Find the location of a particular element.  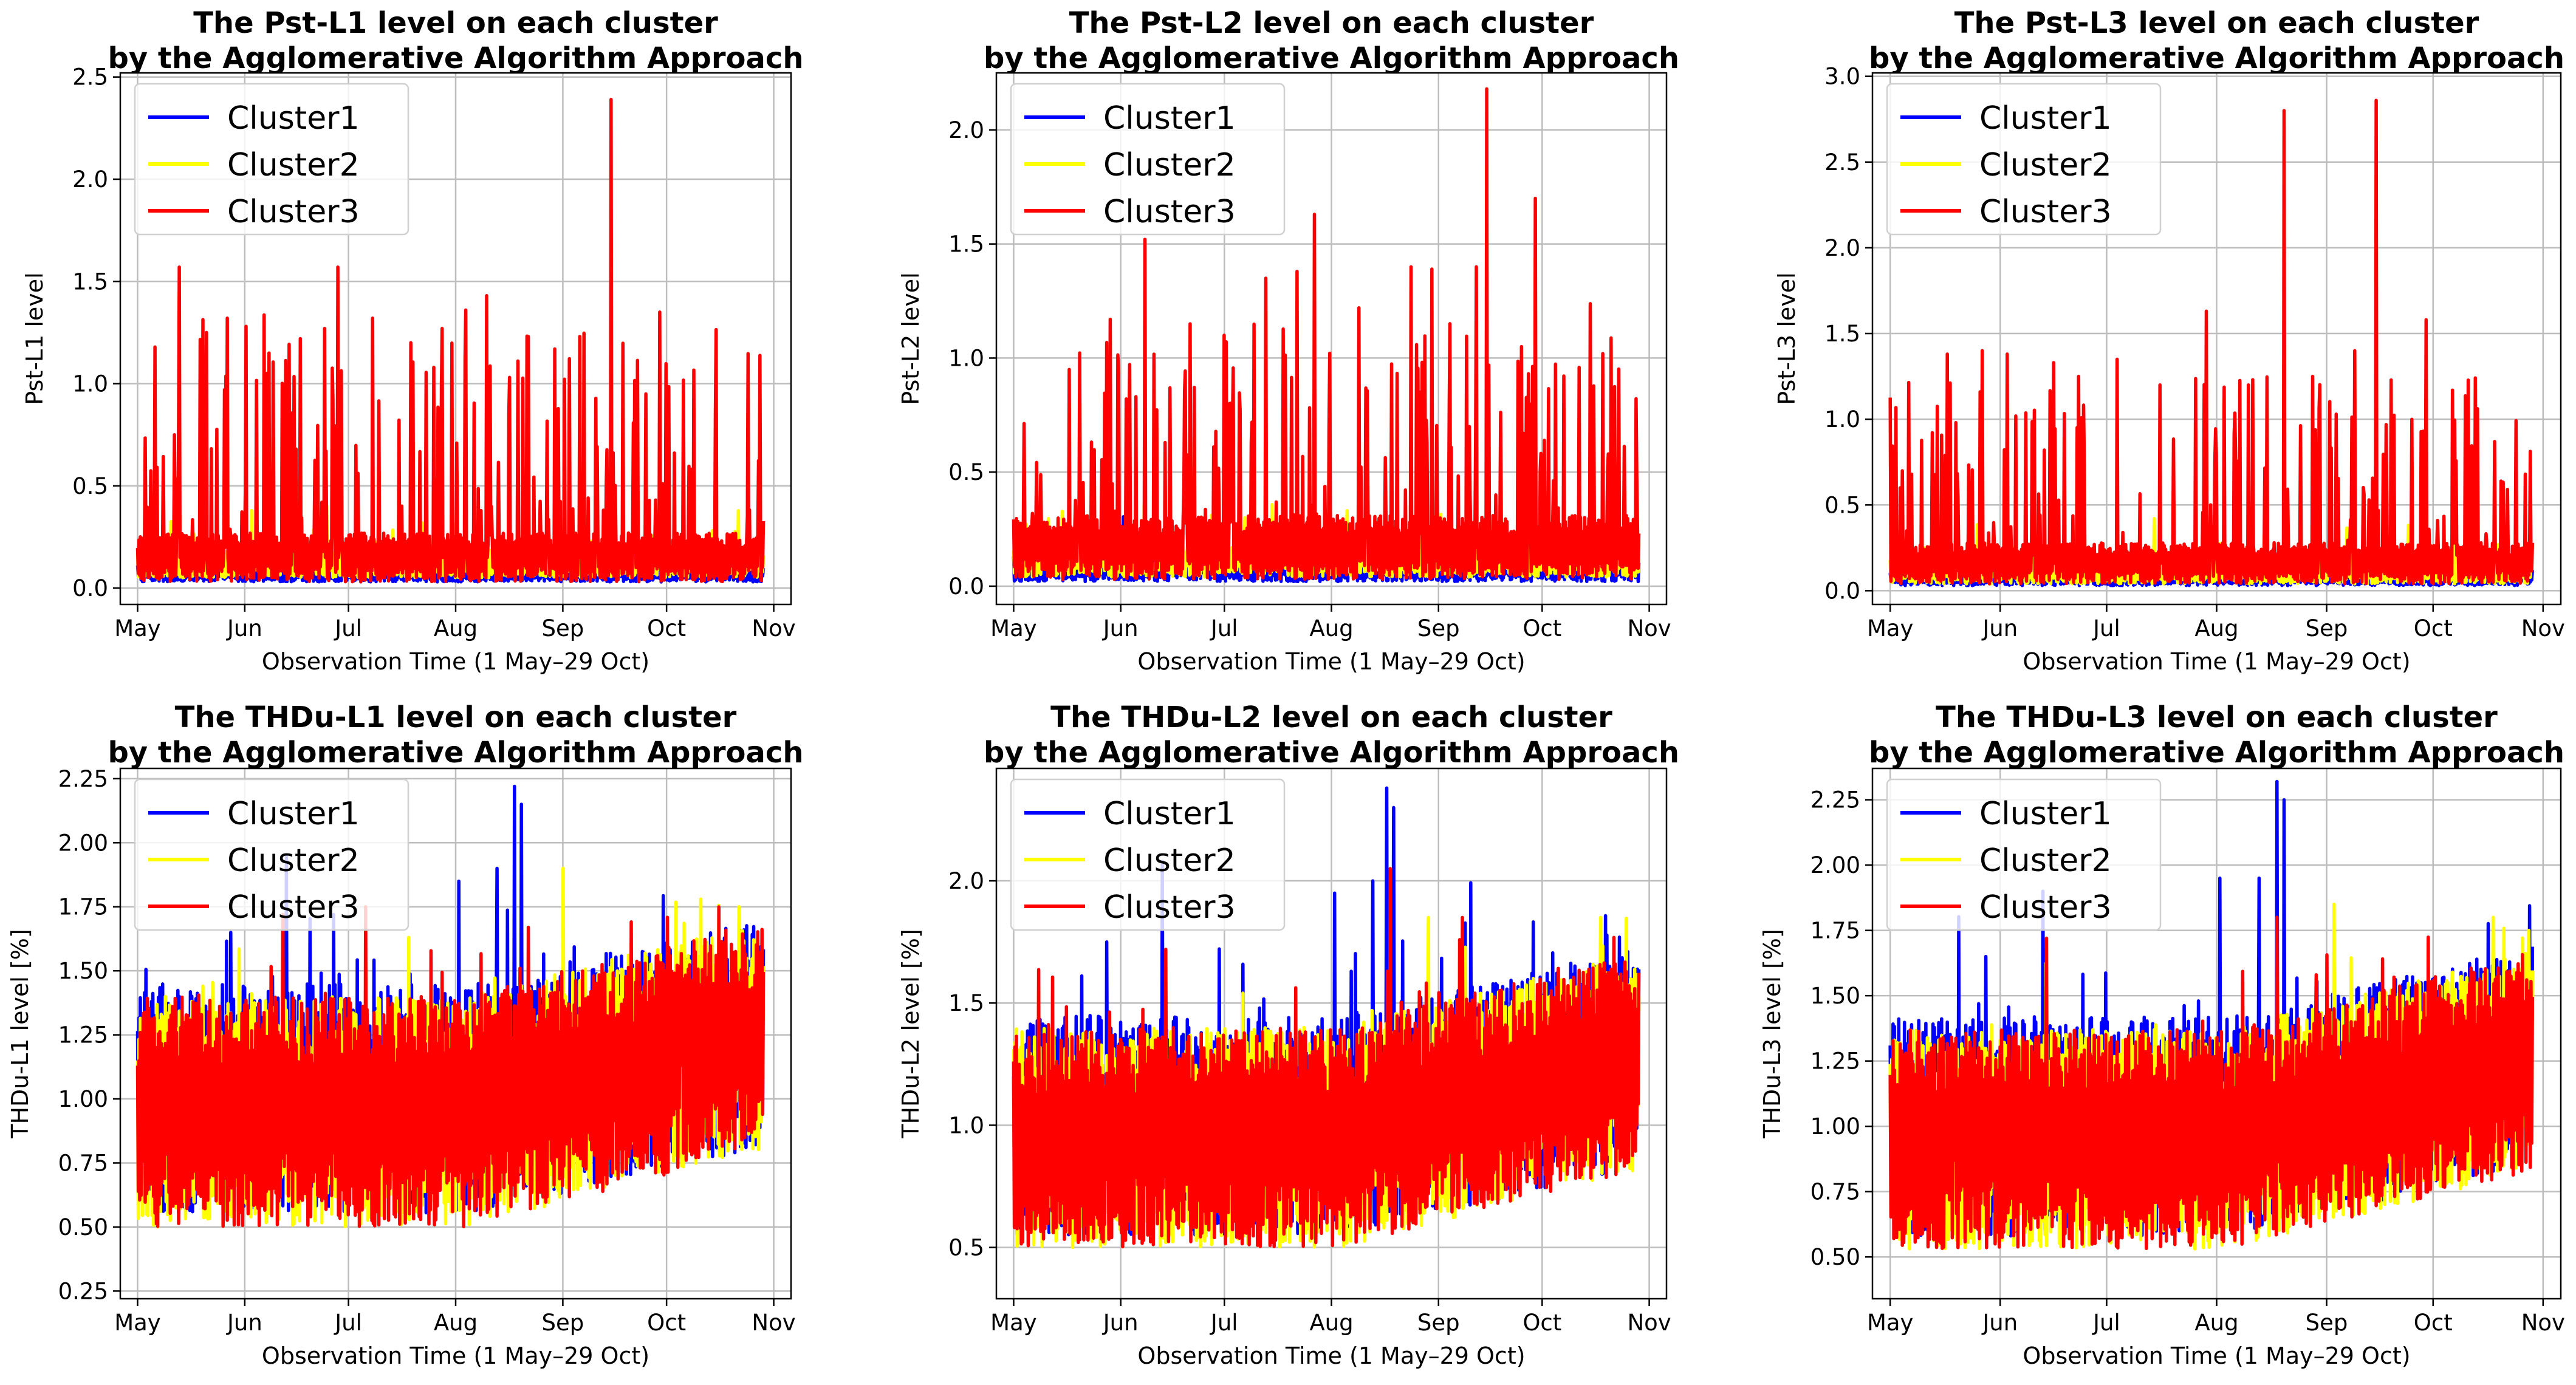

chart-title: The Pst-L2 level on each cluster is located at coordinates (1331, 23).